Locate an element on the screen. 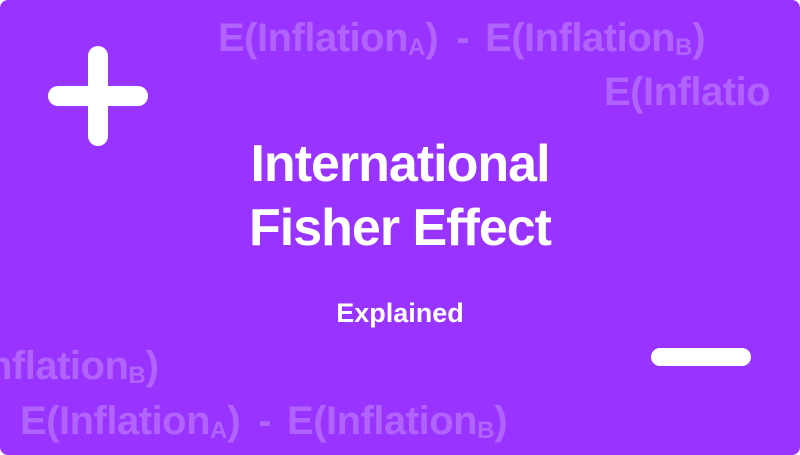 Image resolution: width=800 pixels, height=455 pixels. watermark-formula-top: E(InflationA) - E(InflationB) is located at coordinates (462, 38).